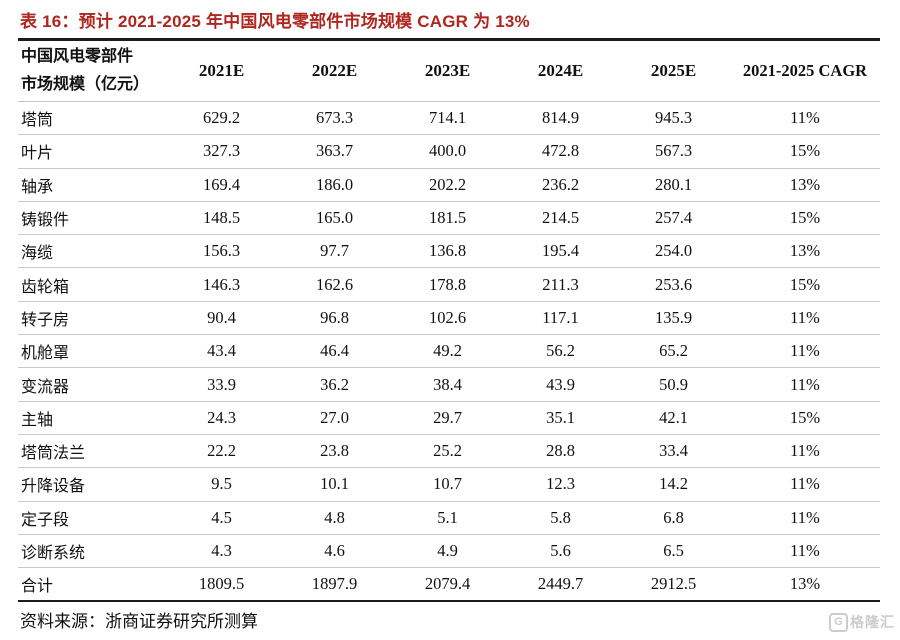  I want to click on cell-value: 97.7, so click(334, 251).